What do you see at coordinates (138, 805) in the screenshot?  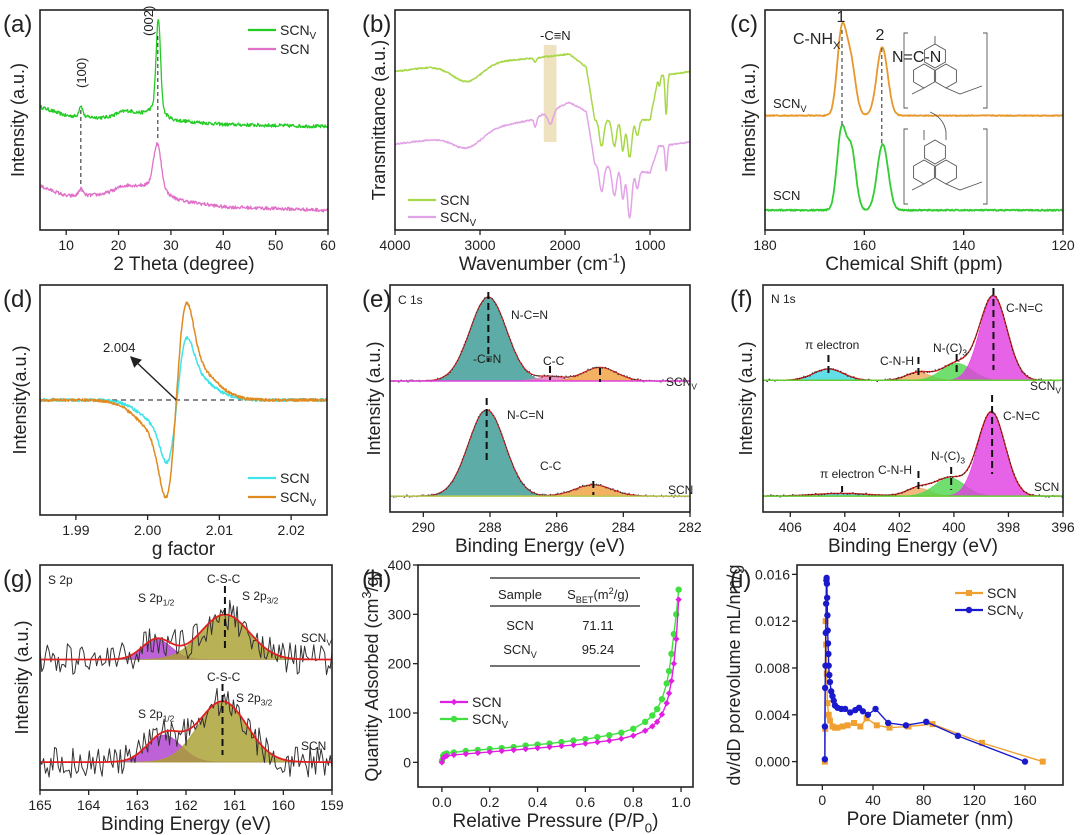 I see `x-tick-label: 163` at bounding box center [138, 805].